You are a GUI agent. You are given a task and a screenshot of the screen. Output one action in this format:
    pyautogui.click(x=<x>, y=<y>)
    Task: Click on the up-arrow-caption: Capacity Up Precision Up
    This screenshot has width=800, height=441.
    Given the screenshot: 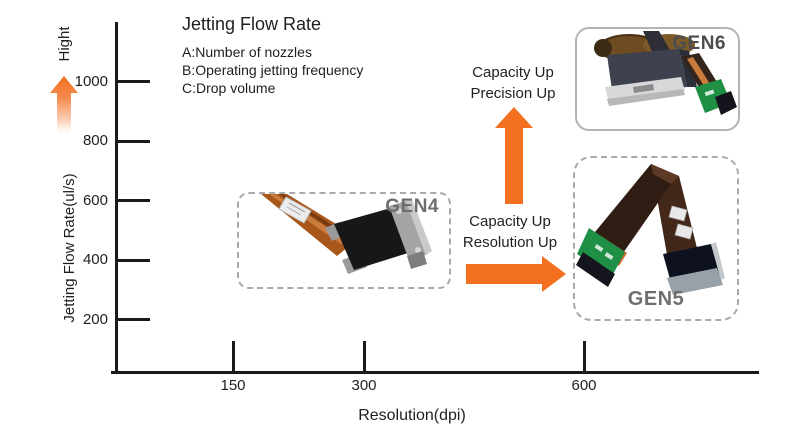 What is the action you would take?
    pyautogui.click(x=513, y=83)
    